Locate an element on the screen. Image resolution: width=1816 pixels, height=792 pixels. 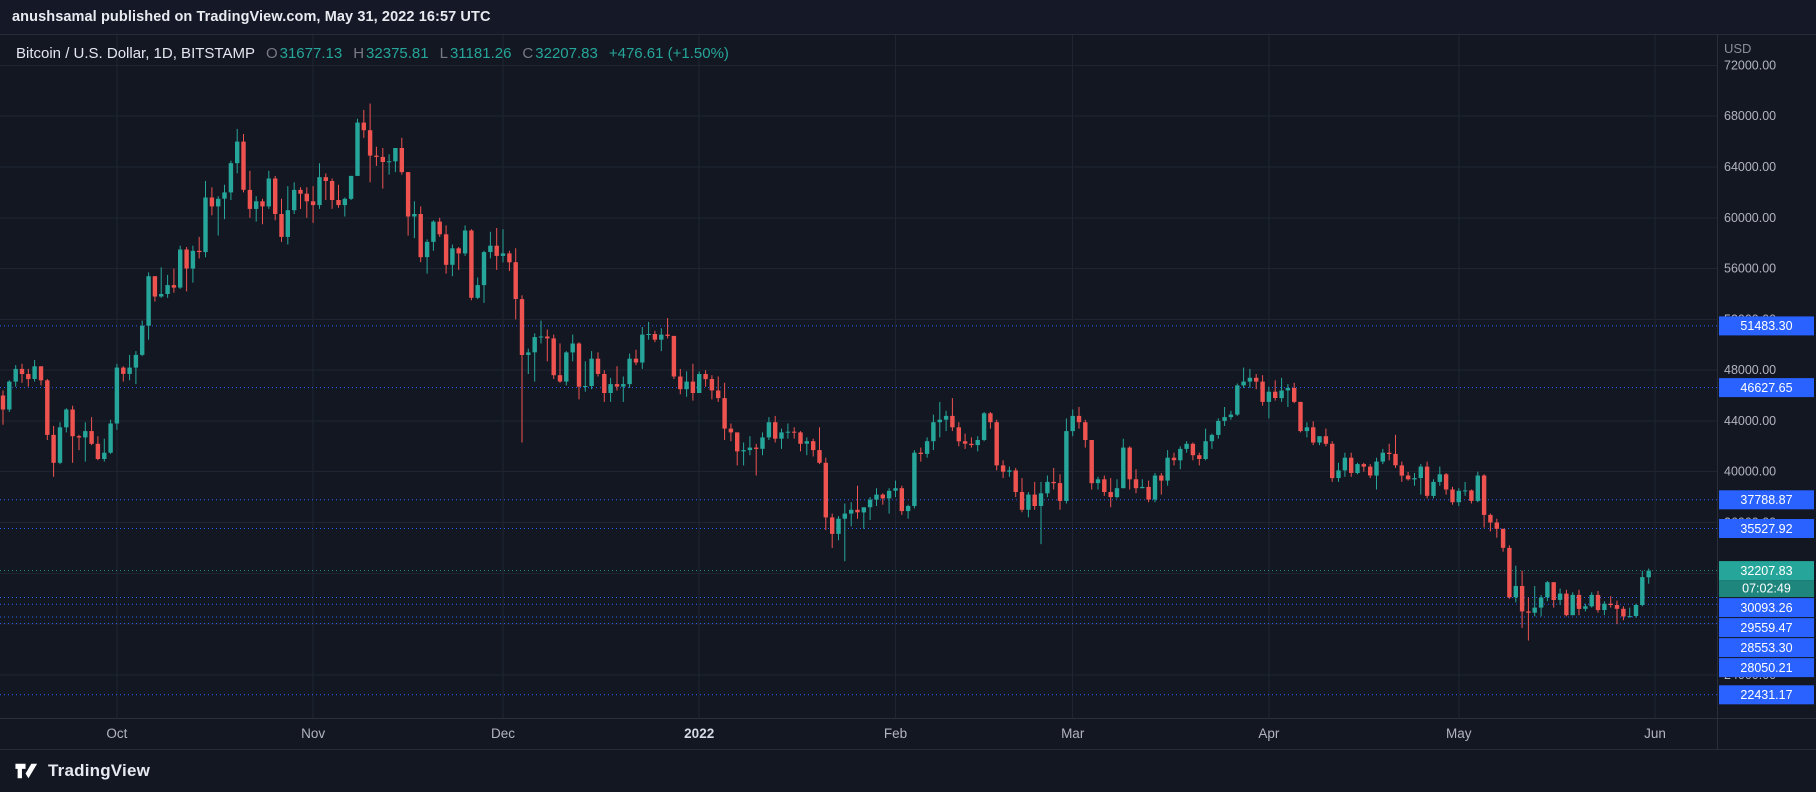
svg-text: May is located at coordinates (1459, 733).